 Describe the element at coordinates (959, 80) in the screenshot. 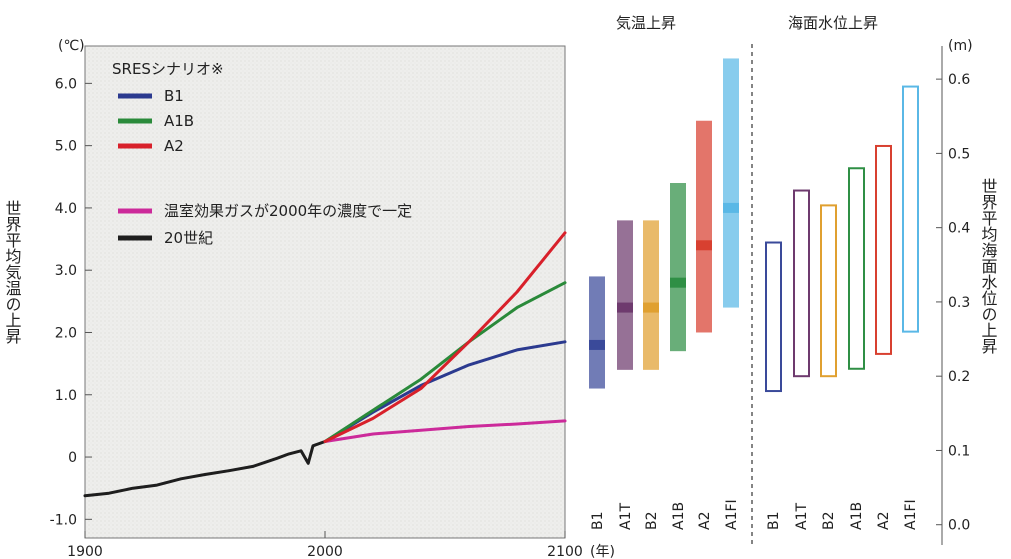

I see `sea-tick-label: 0.6` at that location.